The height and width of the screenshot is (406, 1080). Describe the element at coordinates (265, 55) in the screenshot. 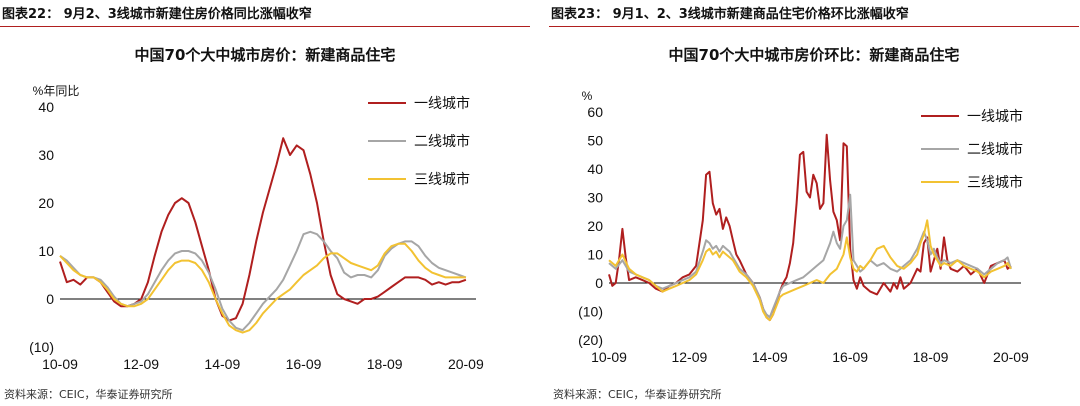

I see `chart-title: 中国70个大中城市房价：新建商品住宅` at that location.